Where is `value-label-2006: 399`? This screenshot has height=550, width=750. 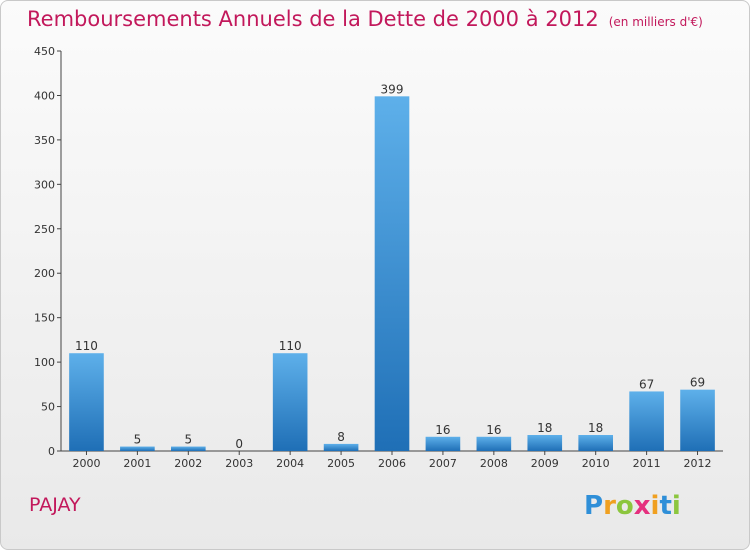
value-label-2006: 399 is located at coordinates (392, 89).